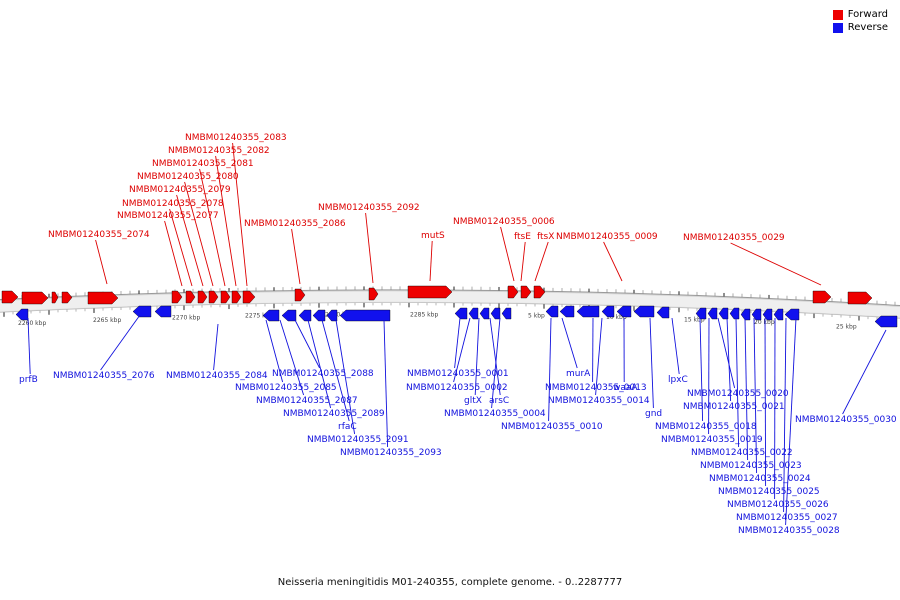 Image resolution: width=900 pixels, height=600 pixels. What do you see at coordinates (742, 453) in the screenshot?
I see `gene-label: NMBM01240355_0022` at bounding box center [742, 453].